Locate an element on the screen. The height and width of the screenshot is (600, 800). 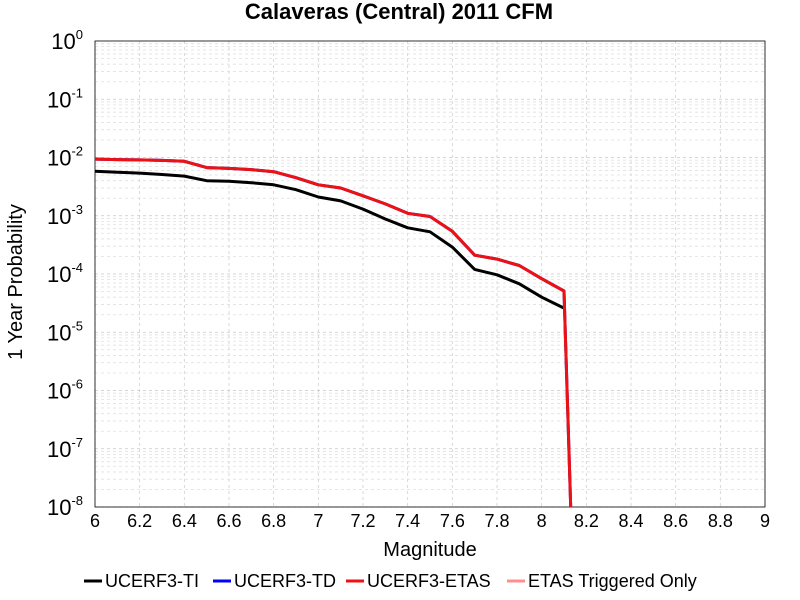
y-tick-label: 10⁻⁸ is located at coordinates (65, 506).